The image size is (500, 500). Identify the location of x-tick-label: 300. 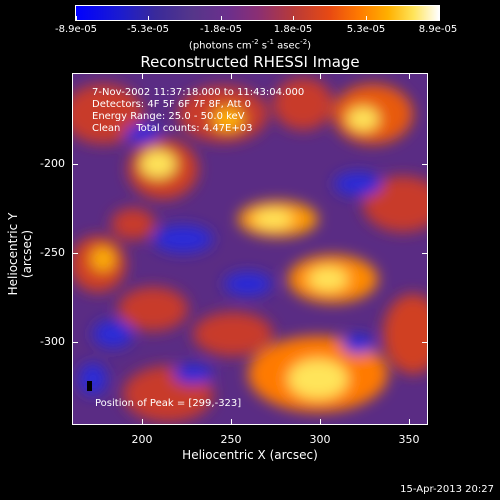
(320, 439).